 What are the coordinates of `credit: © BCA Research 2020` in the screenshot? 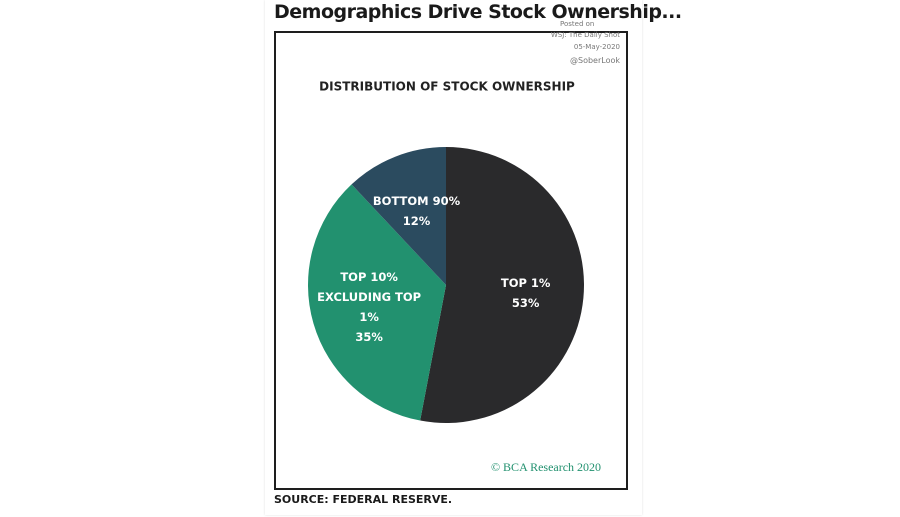 It's located at (546, 467).